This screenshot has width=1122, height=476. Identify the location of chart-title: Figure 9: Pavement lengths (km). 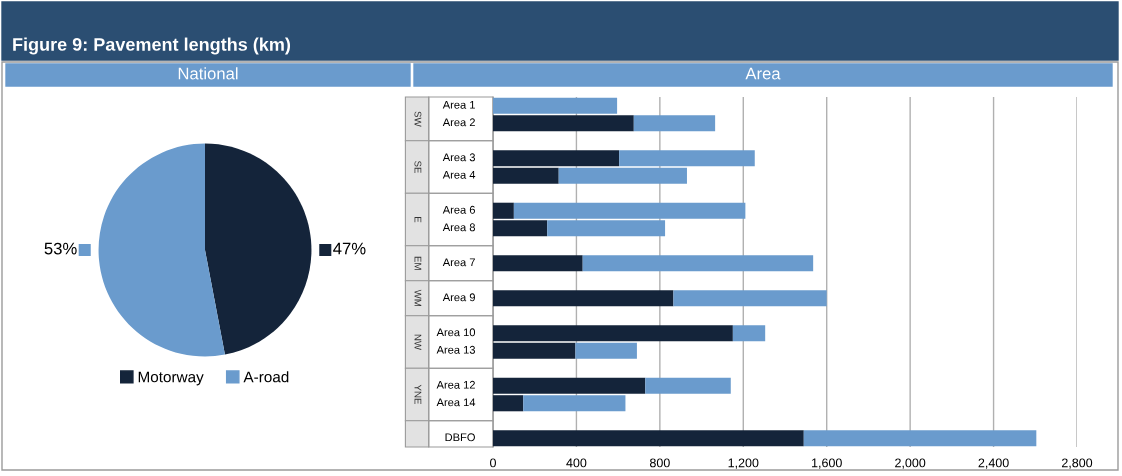
(152, 46).